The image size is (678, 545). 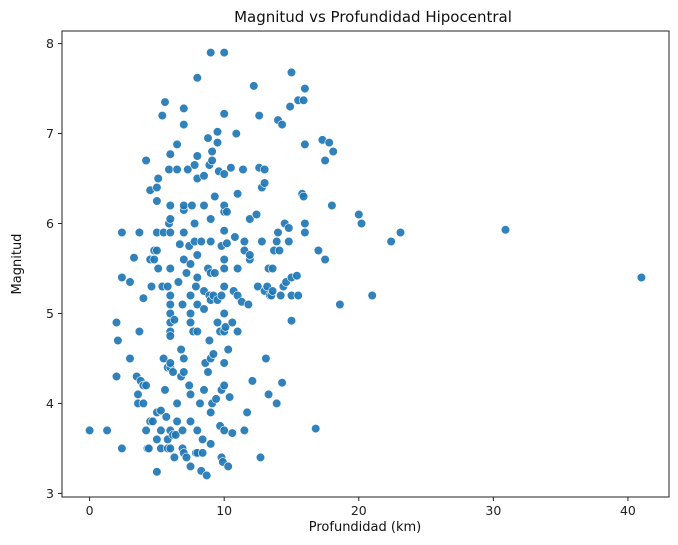 What do you see at coordinates (50, 493) in the screenshot?
I see `y-tick-label: 3` at bounding box center [50, 493].